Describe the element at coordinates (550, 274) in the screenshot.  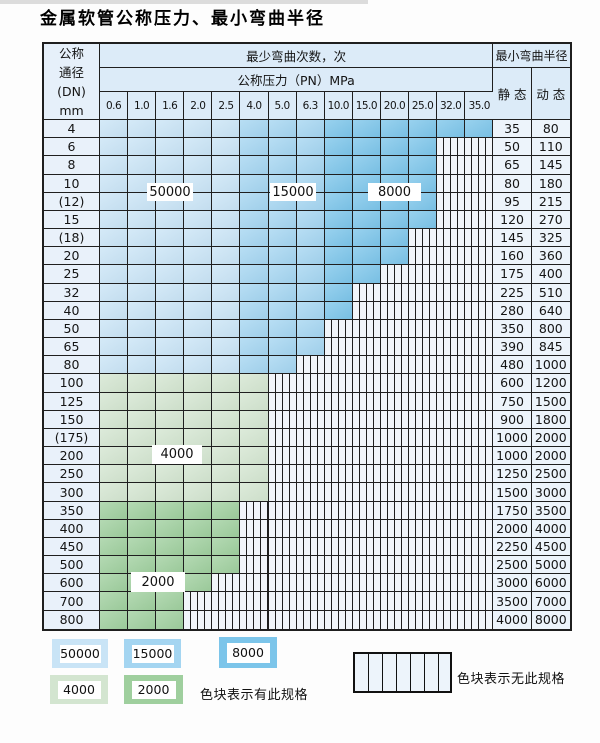
I see `dynamic-radius-value: 400` at that location.